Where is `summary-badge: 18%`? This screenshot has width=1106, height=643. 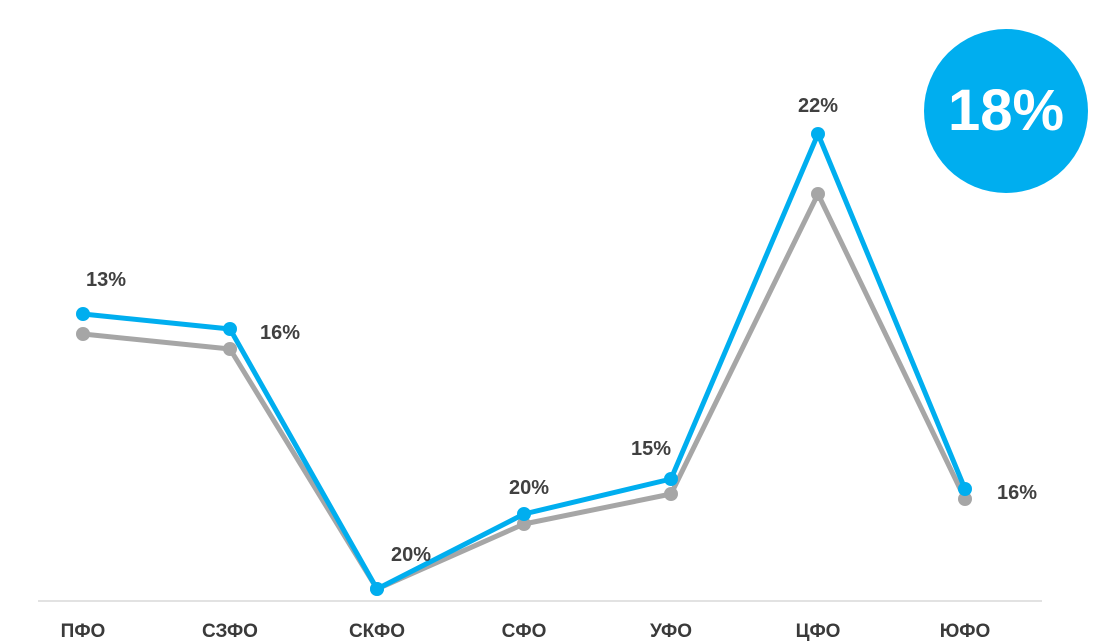 summary-badge: 18% is located at coordinates (1006, 111).